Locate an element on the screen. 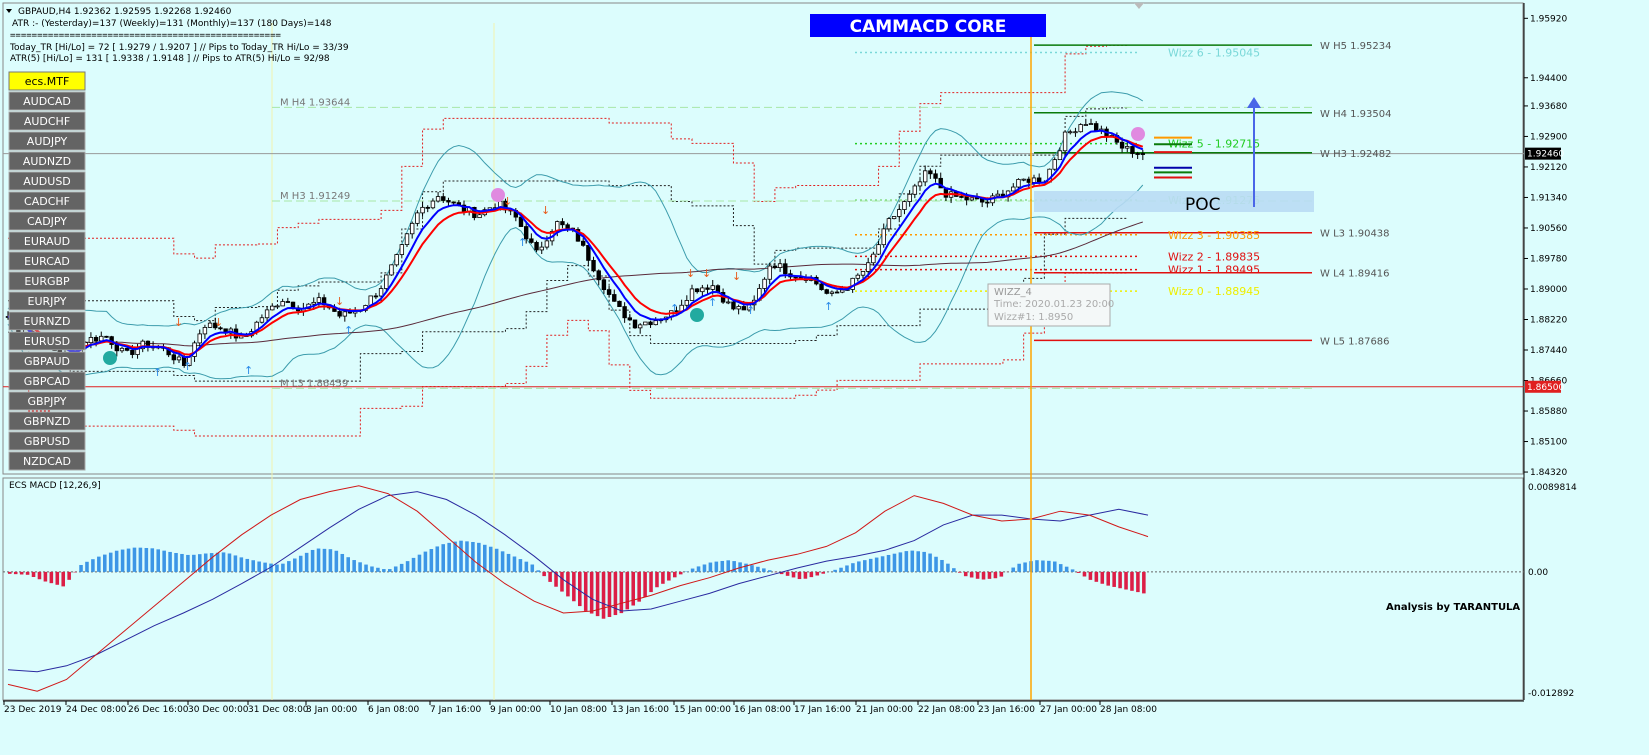 The width and height of the screenshot is (1649, 755). time-tick-label: 13 Jan 16:00 is located at coordinates (640, 710).